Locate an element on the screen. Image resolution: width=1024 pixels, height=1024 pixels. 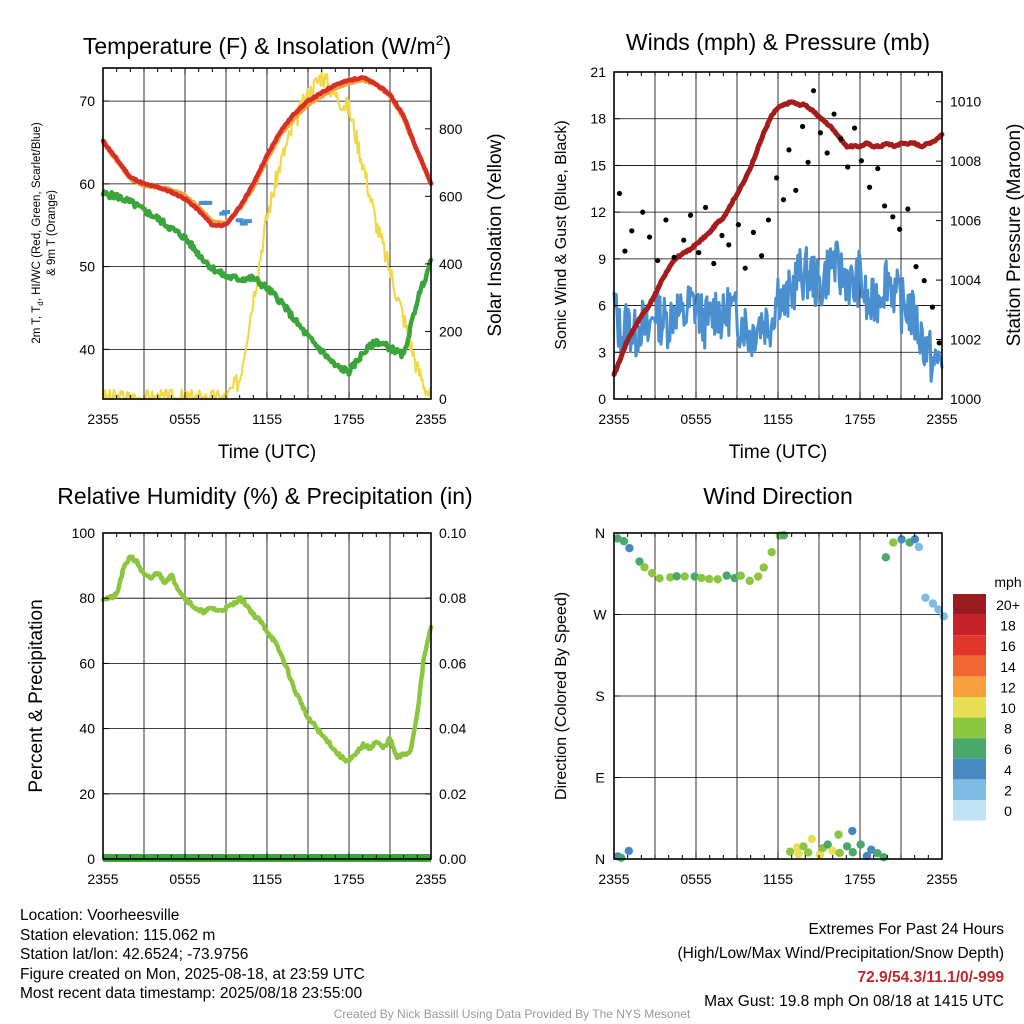
colorbar-label: 14 is located at coordinates (1008, 667).